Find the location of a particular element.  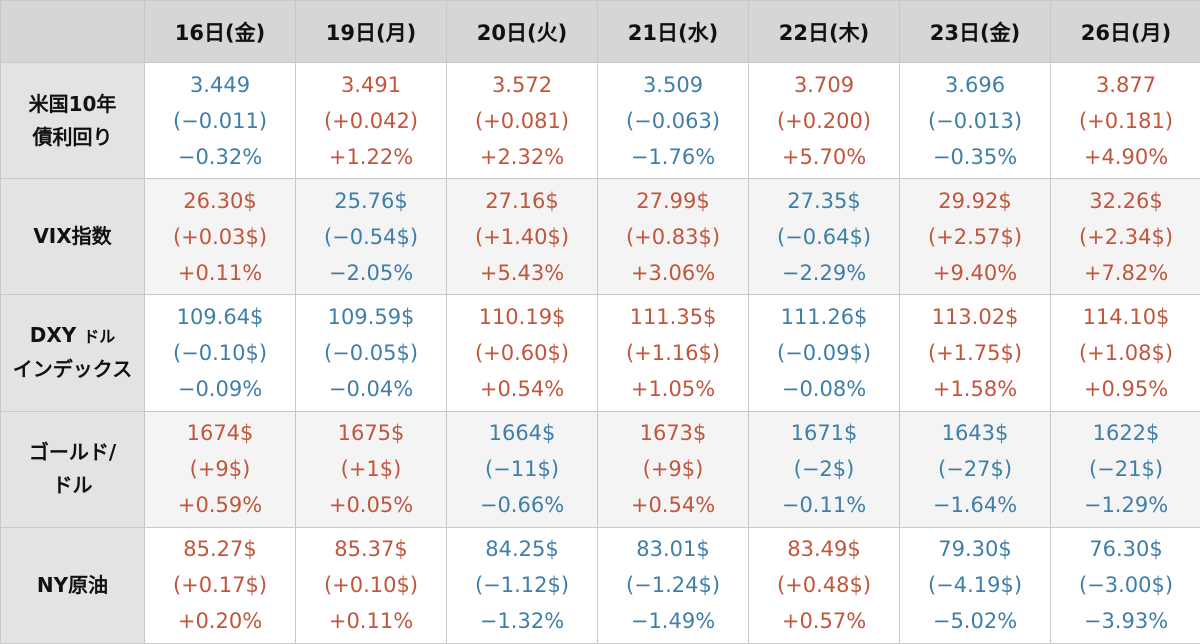

value-cell: 85.27$ (+0.17$) +0.20% is located at coordinates (220, 585).